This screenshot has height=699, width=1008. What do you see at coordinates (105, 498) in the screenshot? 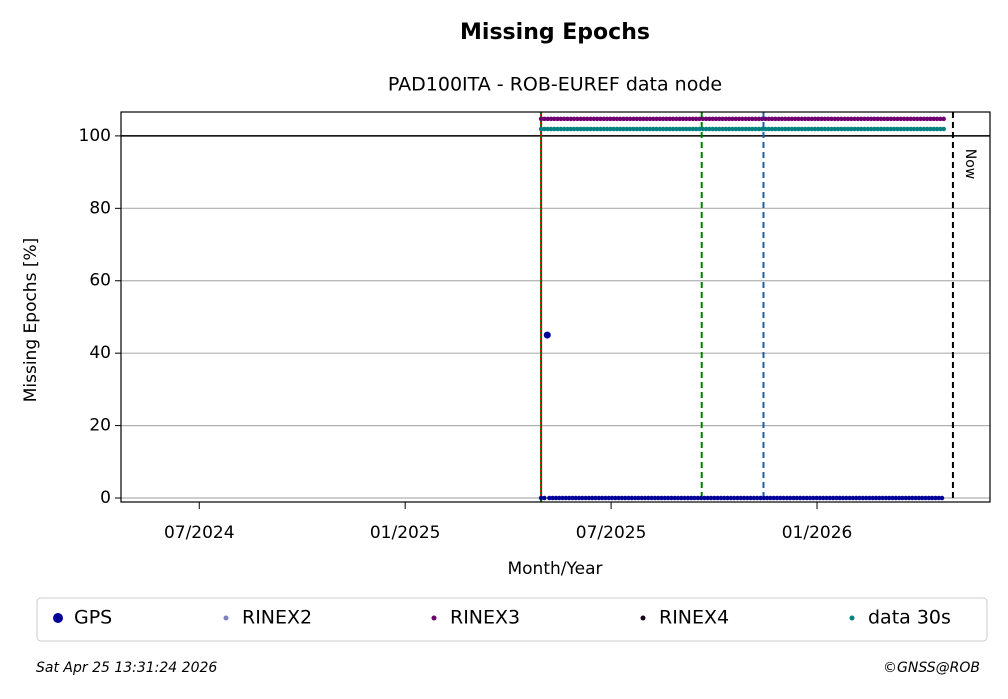
I see `y-tick-label: 0` at bounding box center [105, 498].